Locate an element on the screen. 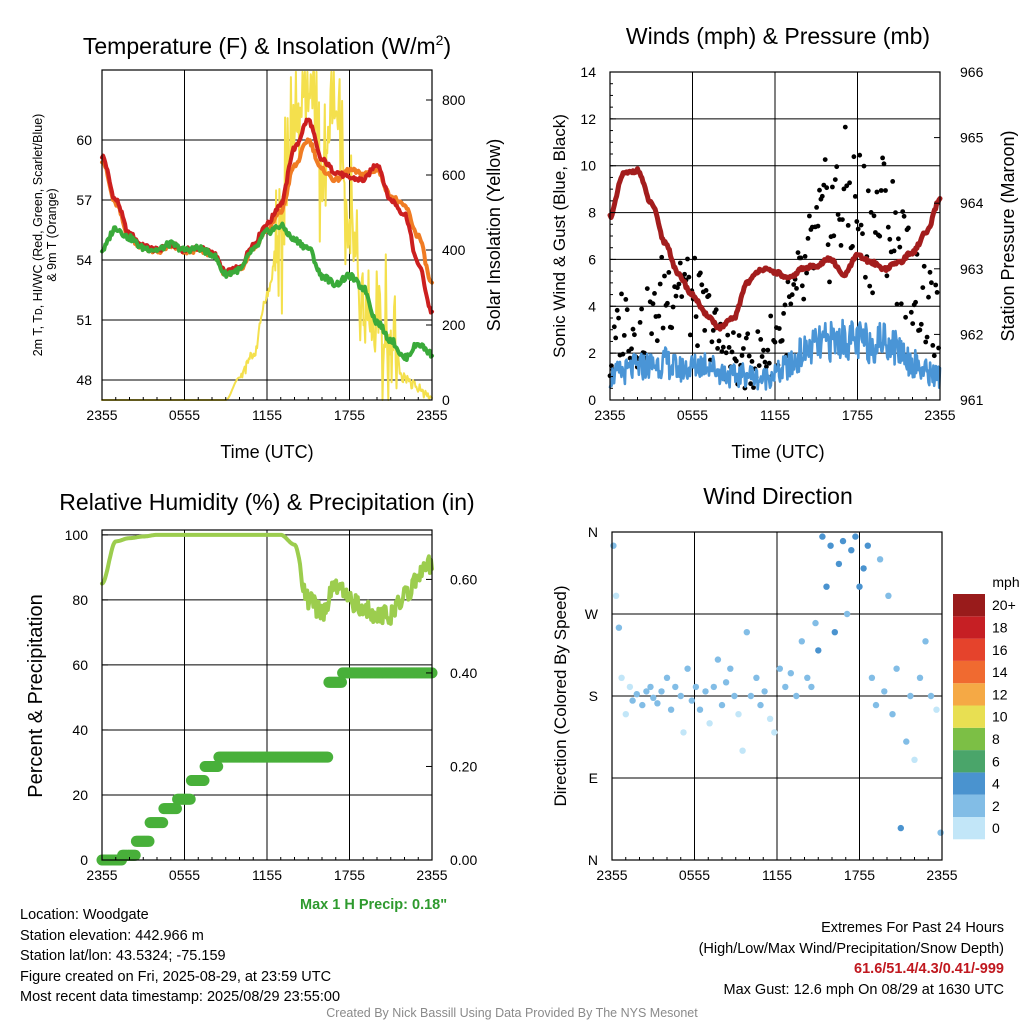 This screenshot has height=1024, width=1024. latlon-text: Station lat/lon: 43.5324; -75.159 is located at coordinates (123, 956).